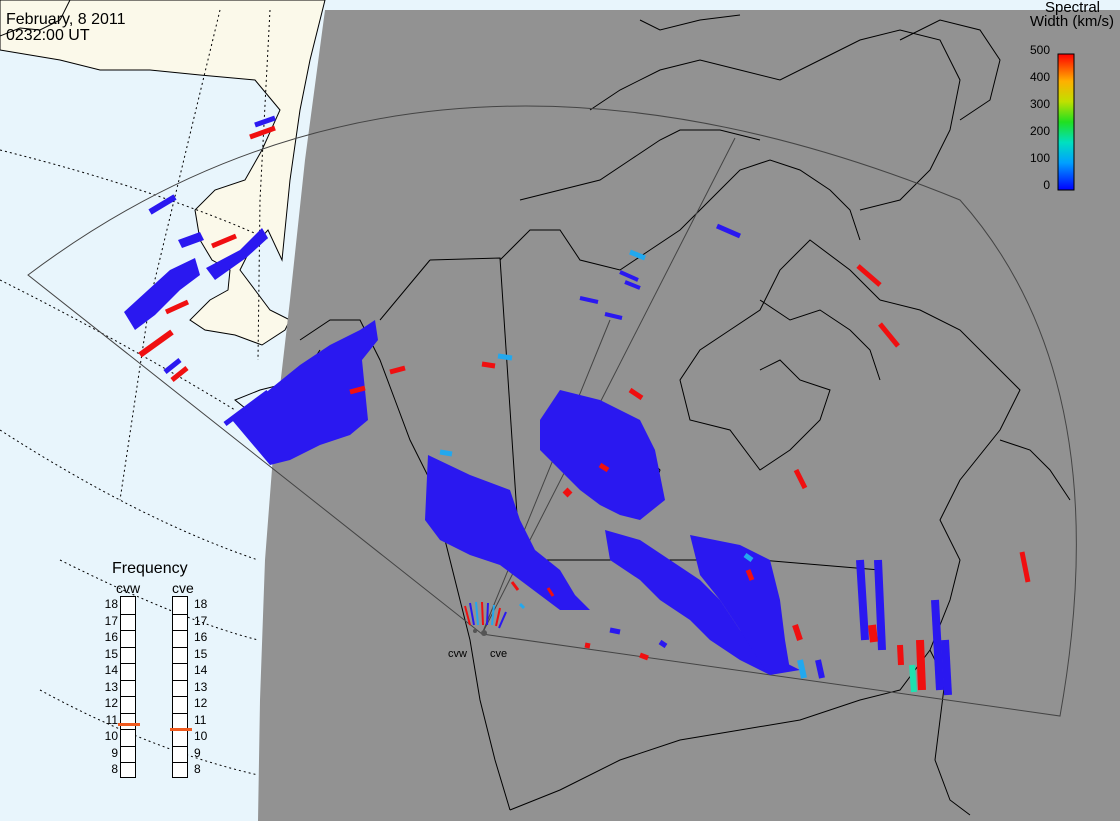 This screenshot has width=1120, height=821. Describe the element at coordinates (114, 752) in the screenshot. I see `frequency-tick-label: 9` at that location.